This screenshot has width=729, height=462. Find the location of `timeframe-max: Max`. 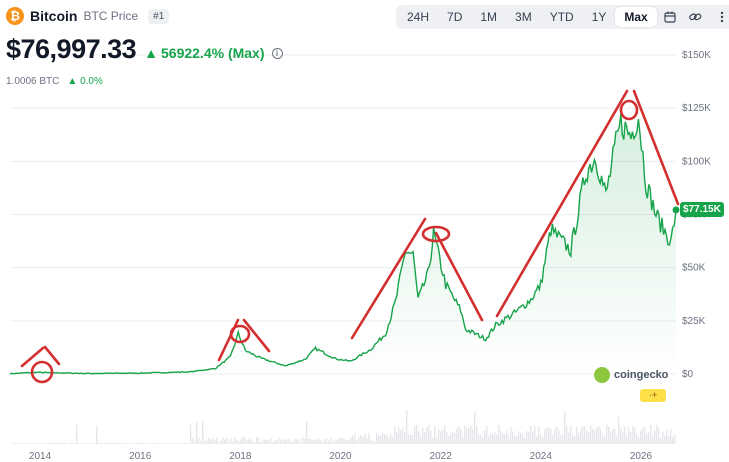

timeframe-max: Max is located at coordinates (636, 17).